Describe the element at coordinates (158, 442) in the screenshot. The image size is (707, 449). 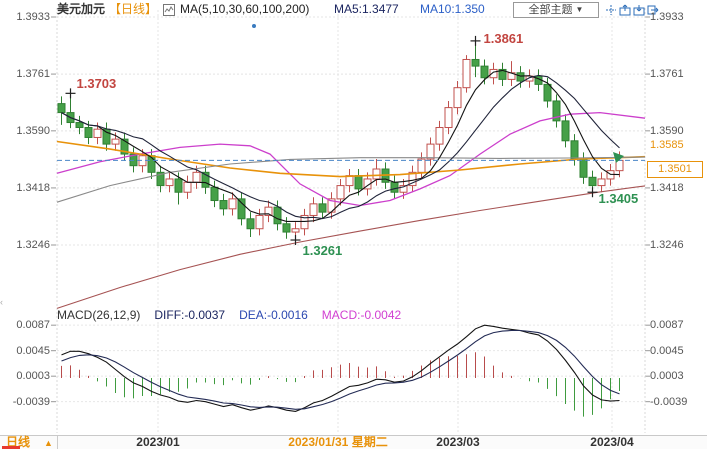
I see `date-label: 2023/01` at that location.